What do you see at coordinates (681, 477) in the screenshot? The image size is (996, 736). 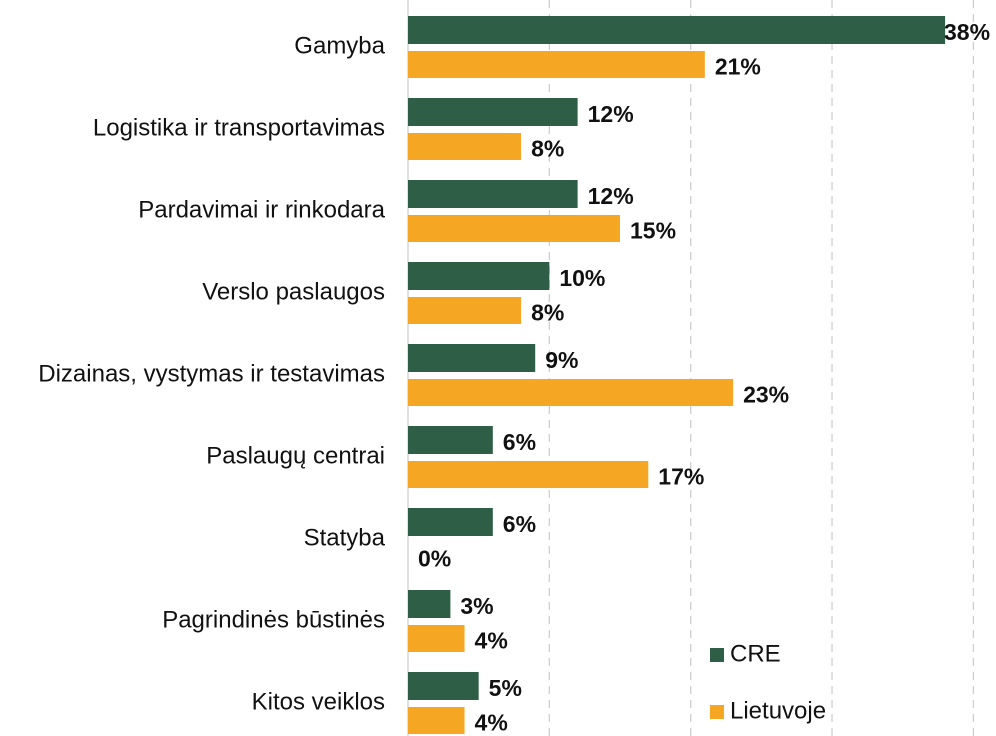 I see `value-label: 17%` at bounding box center [681, 477].